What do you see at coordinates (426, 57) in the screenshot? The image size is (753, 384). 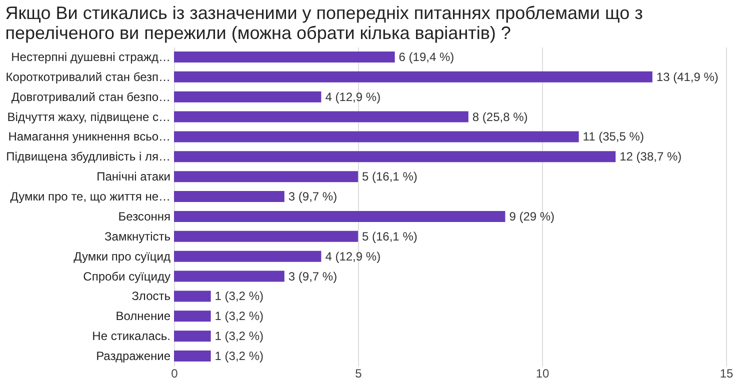 I see `data-label: 6 (19,4 %)` at bounding box center [426, 57].